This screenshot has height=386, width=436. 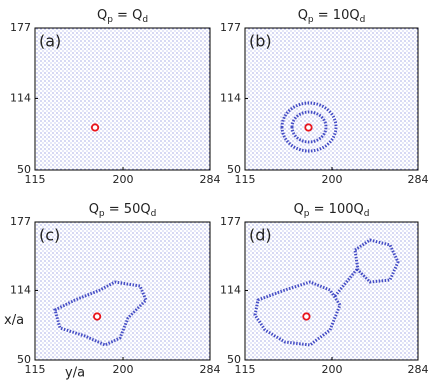 I want to click on panel-label: (d), so click(x=260, y=235).